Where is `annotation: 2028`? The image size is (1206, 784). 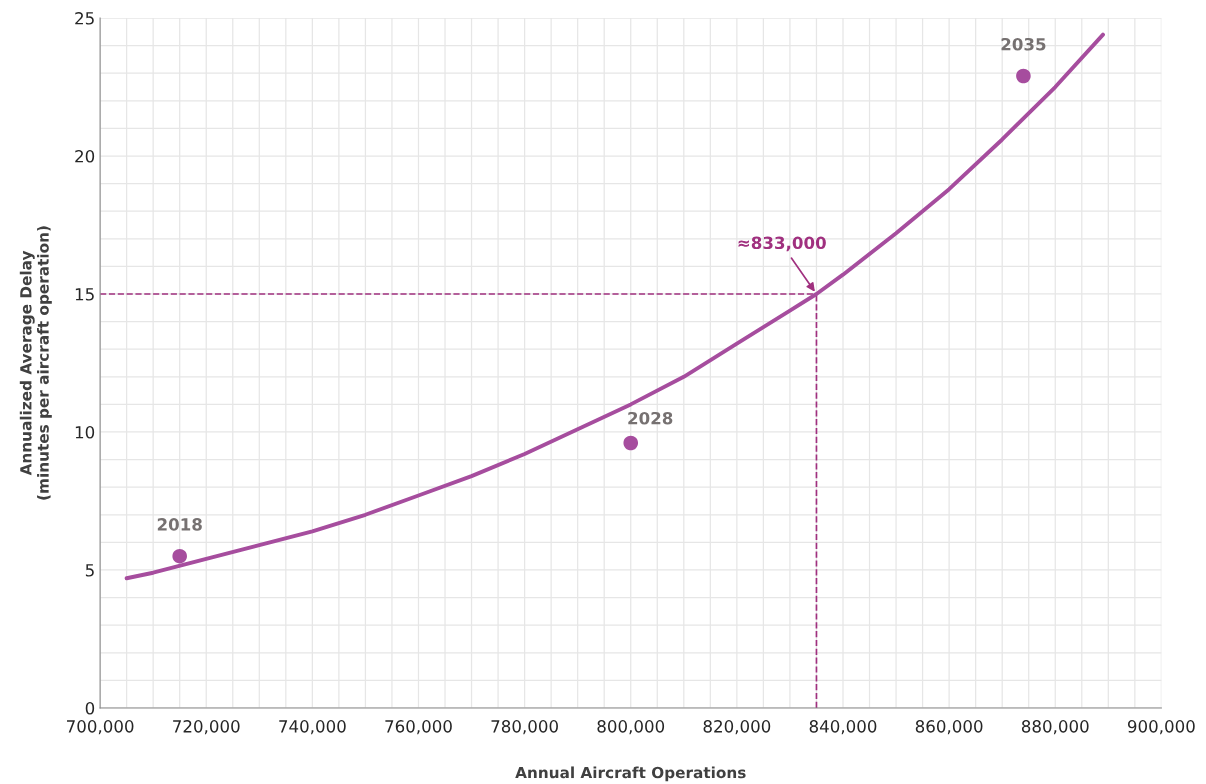
annotation: 2028 is located at coordinates (650, 418).